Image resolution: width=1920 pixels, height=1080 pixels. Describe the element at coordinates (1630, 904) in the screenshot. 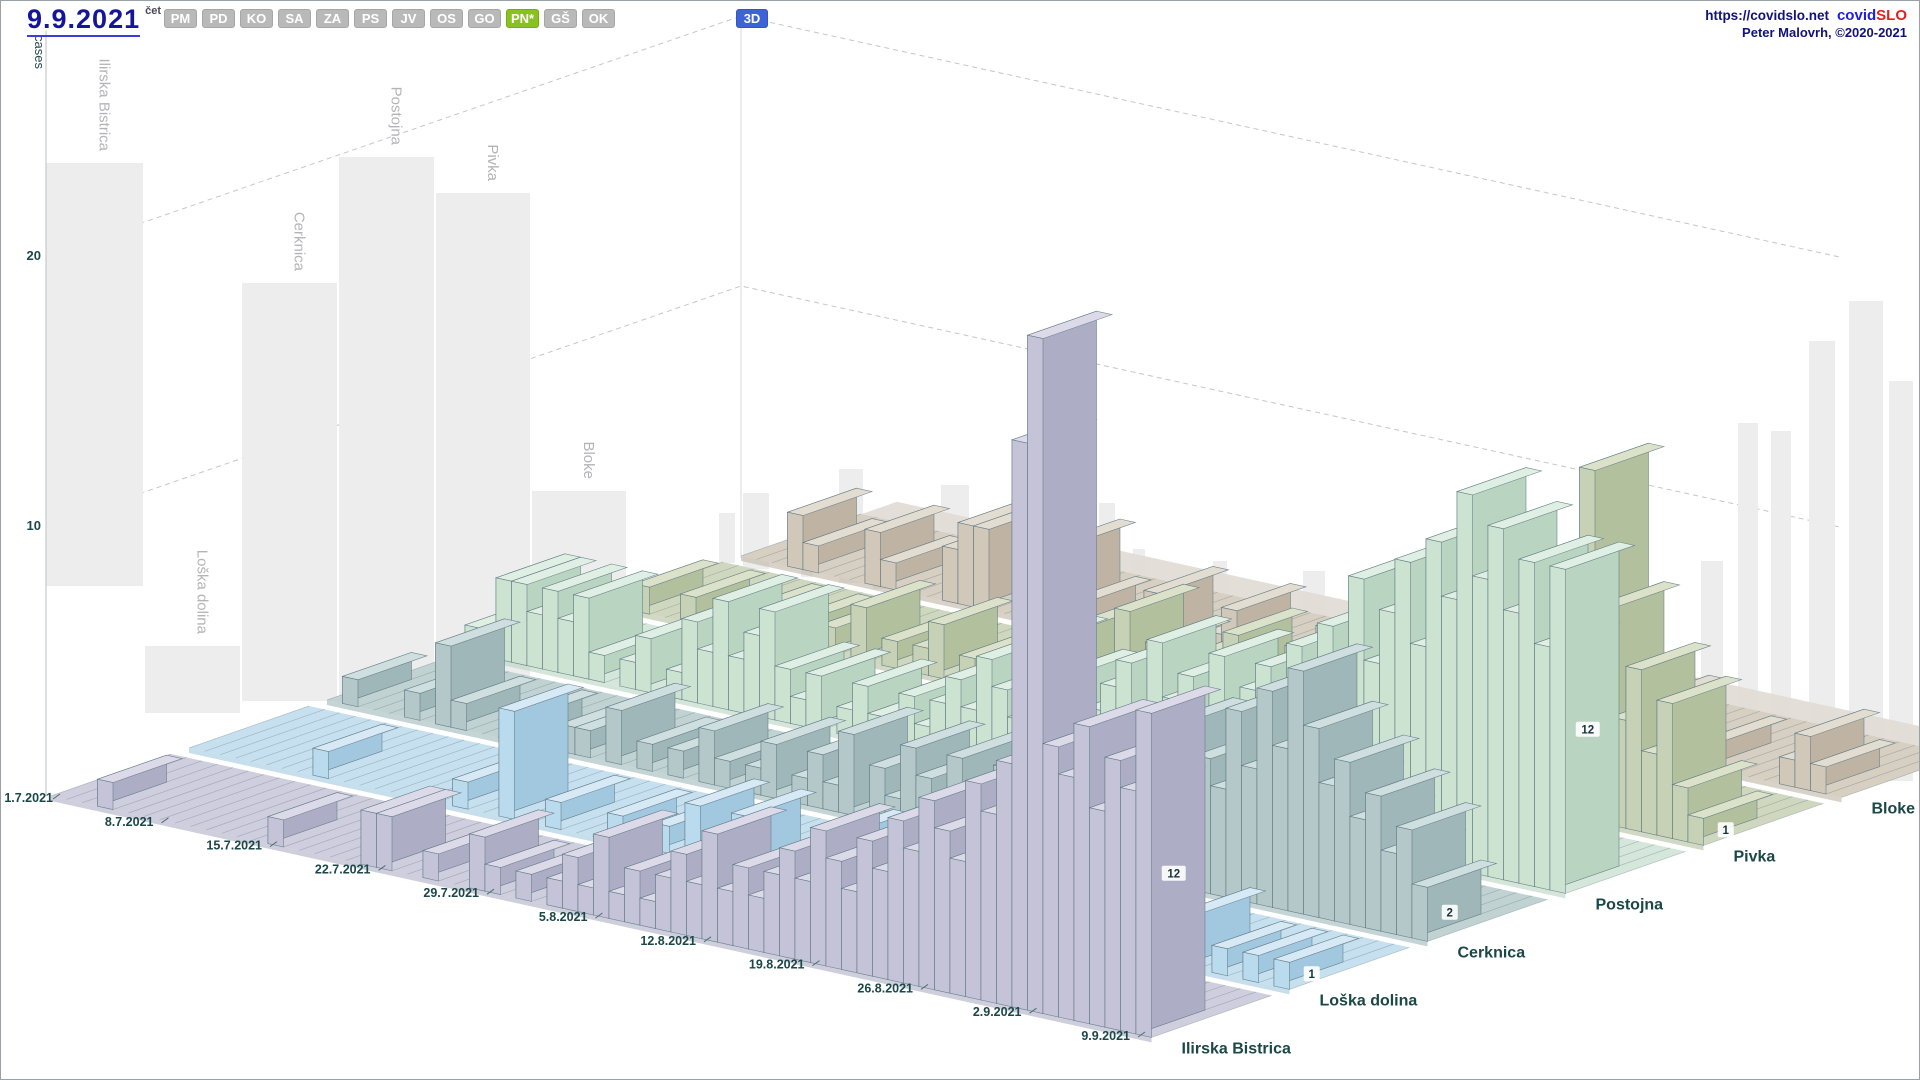

I see `municipality-label-postojna: Postojna` at that location.